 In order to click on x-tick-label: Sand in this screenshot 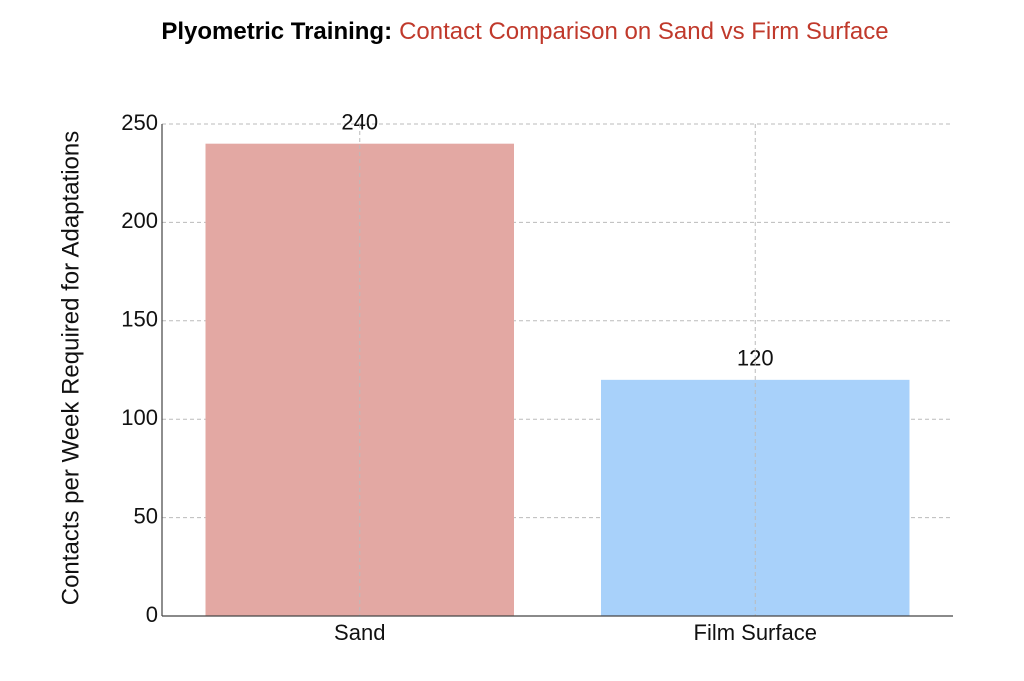, I will do `click(359, 632)`.